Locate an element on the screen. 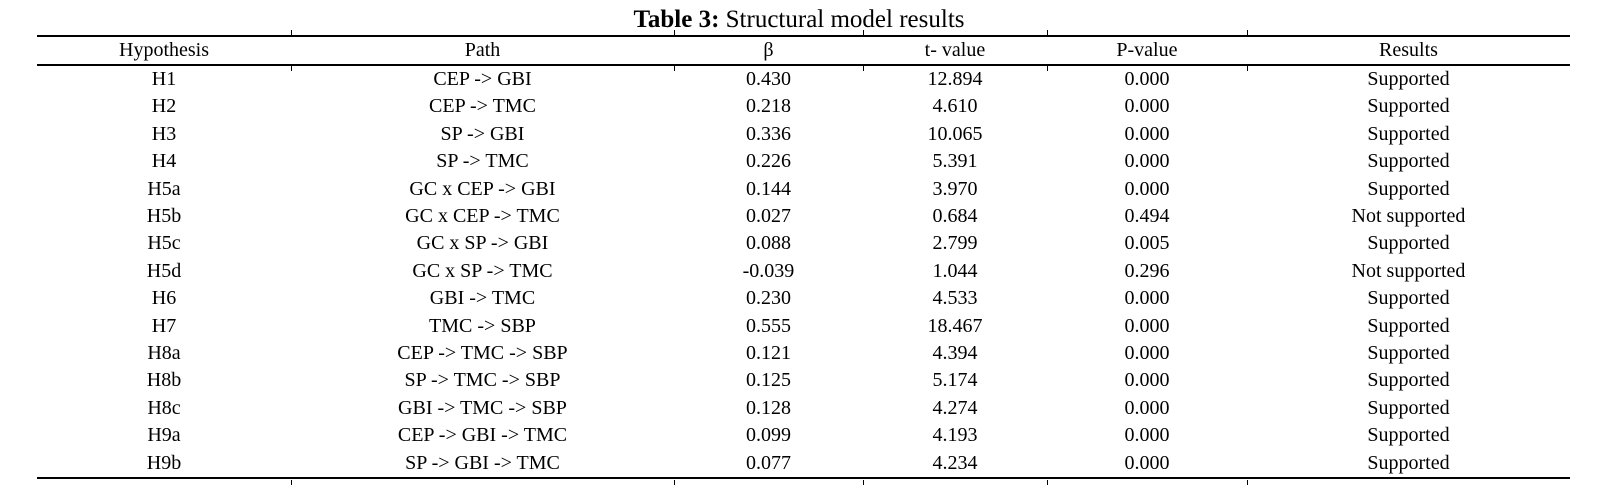  table-cell: GC x CEP -> TMC is located at coordinates (482, 216).